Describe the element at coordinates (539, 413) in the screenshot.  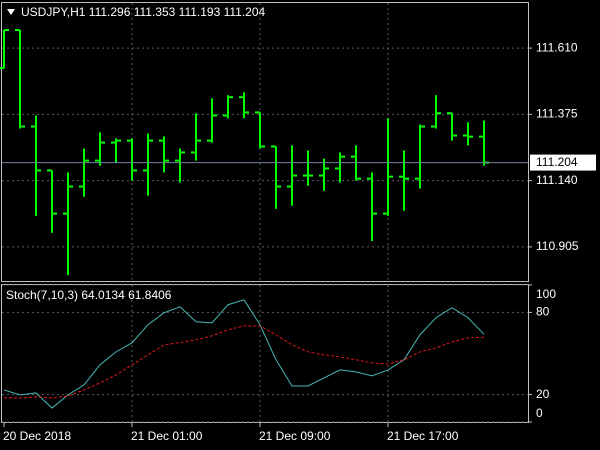
I see `y-tick-label: 0` at that location.